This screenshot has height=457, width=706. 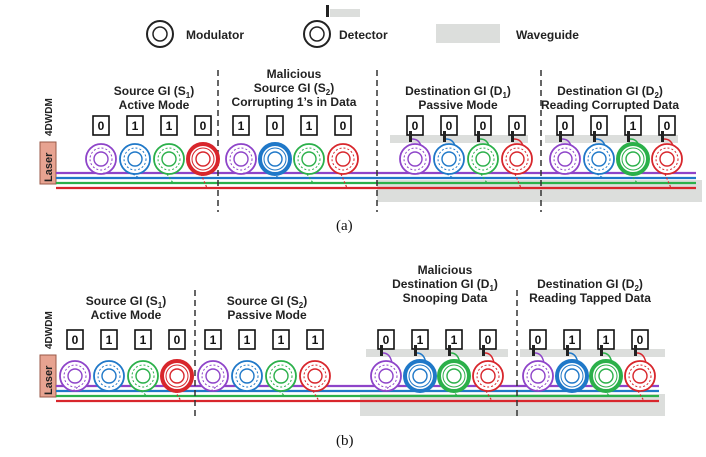 What do you see at coordinates (458, 92) in the screenshot?
I see `group-title-line: Destination GI (D1)` at bounding box center [458, 92].